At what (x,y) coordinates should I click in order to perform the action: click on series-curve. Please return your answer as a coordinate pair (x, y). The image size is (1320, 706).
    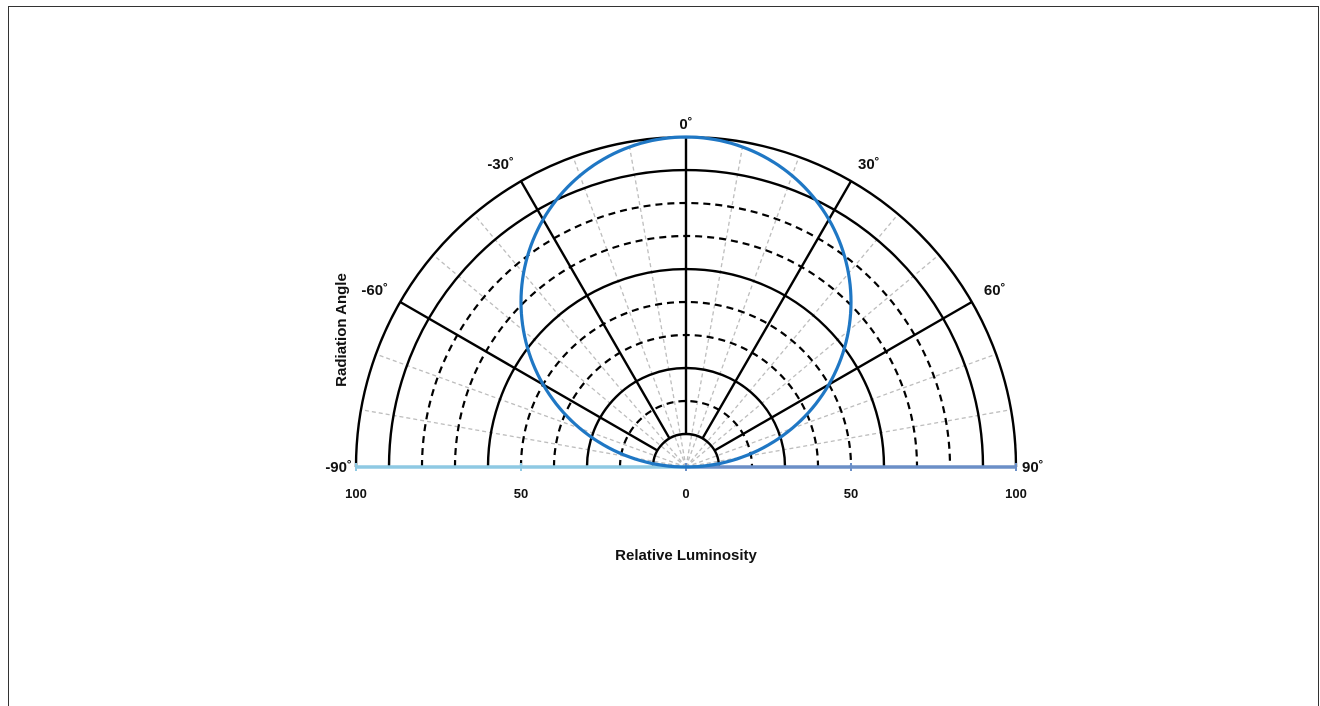
    Looking at the image, I should click on (686, 302).